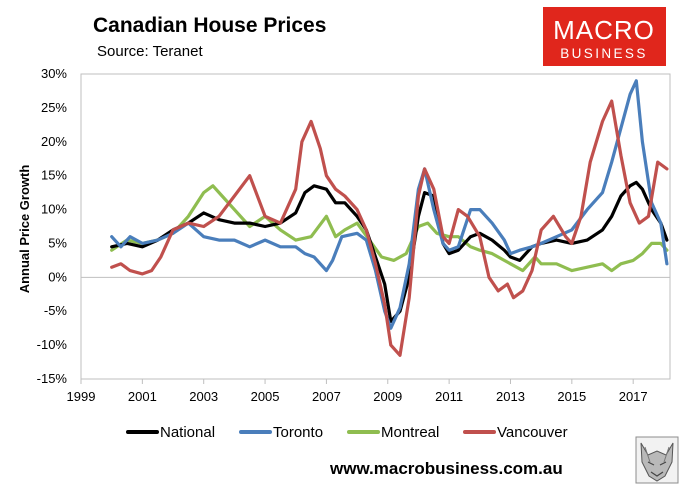 This screenshot has width=695, height=495. I want to click on logo-text-business: BUSINESS, so click(603, 53).